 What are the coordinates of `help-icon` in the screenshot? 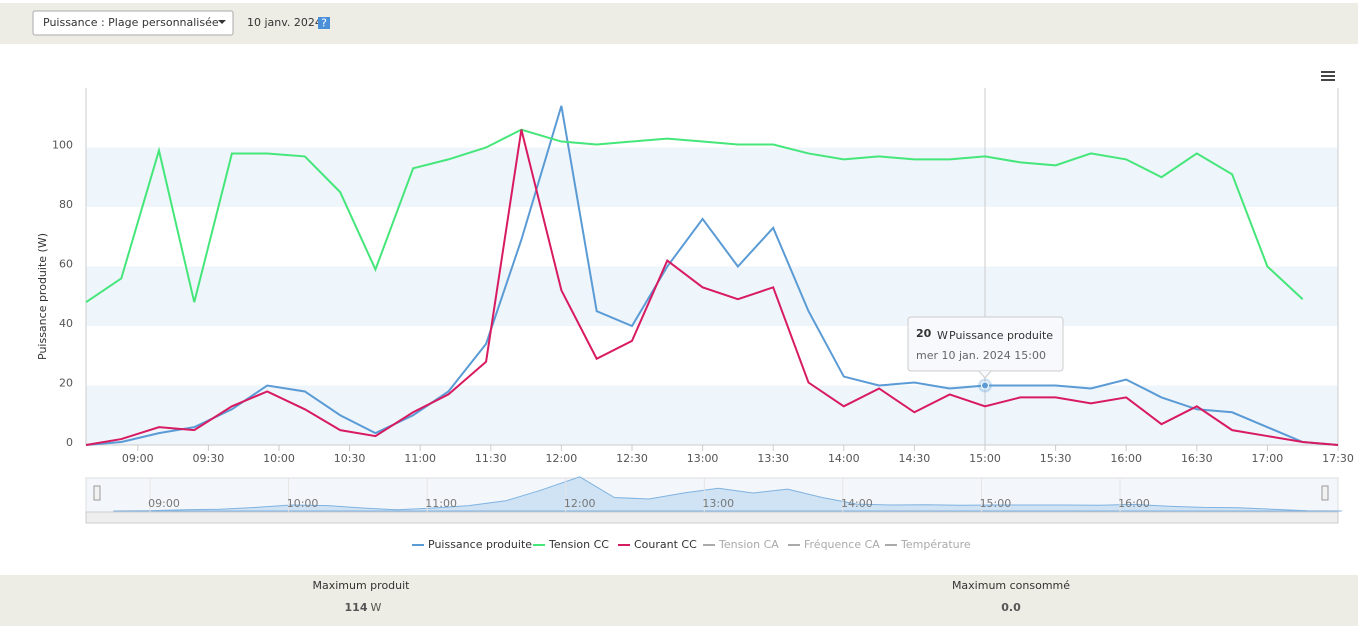 It's located at (324, 23).